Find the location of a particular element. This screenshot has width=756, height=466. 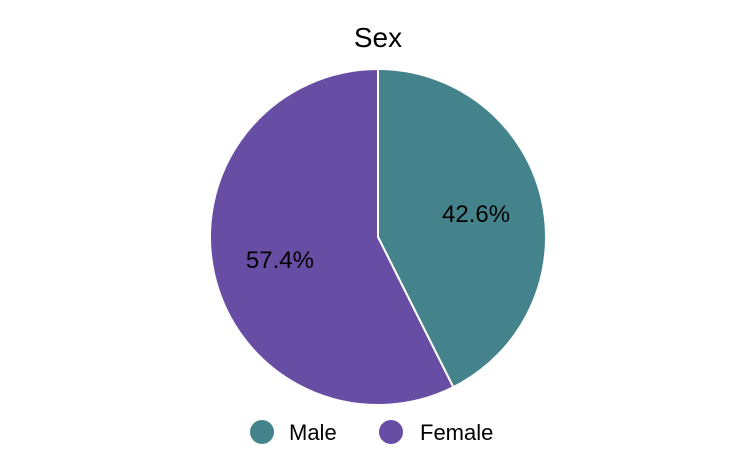

slice-label-male: 42.6% is located at coordinates (476, 214).